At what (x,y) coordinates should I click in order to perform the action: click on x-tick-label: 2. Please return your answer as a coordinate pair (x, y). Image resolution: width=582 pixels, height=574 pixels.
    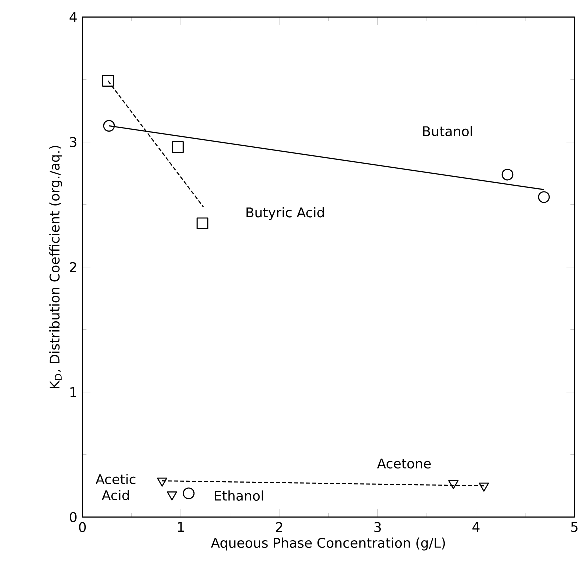
    Looking at the image, I should click on (279, 527).